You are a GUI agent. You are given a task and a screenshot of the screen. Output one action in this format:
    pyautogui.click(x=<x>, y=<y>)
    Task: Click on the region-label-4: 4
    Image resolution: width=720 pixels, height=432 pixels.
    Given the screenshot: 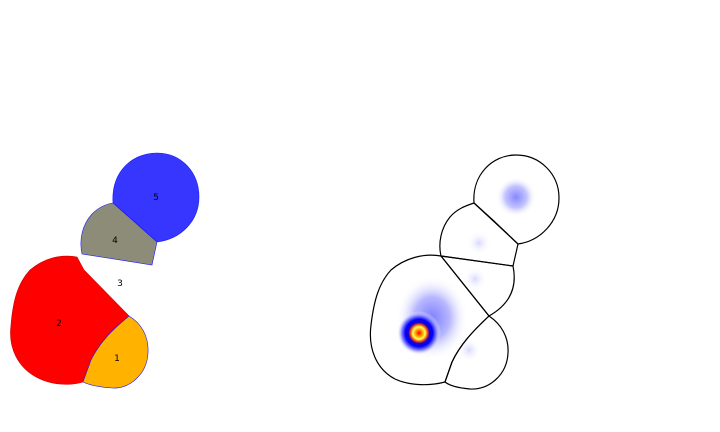 What is the action you would take?
    pyautogui.click(x=115, y=241)
    